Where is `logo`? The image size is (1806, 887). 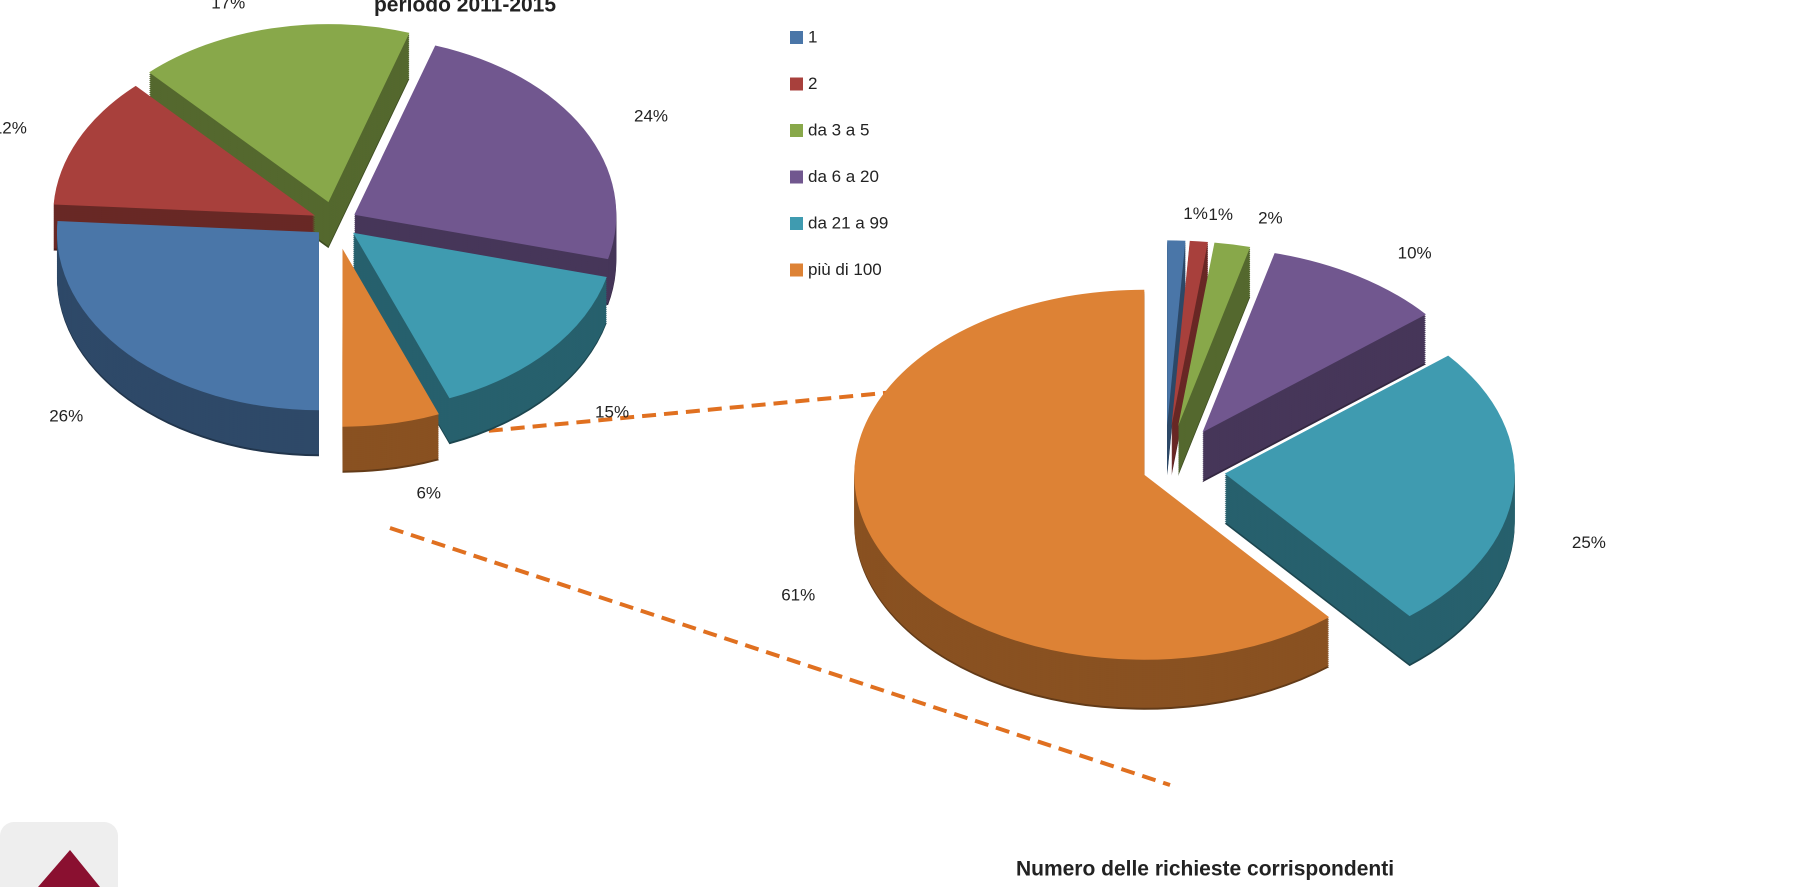 logo is located at coordinates (59, 854).